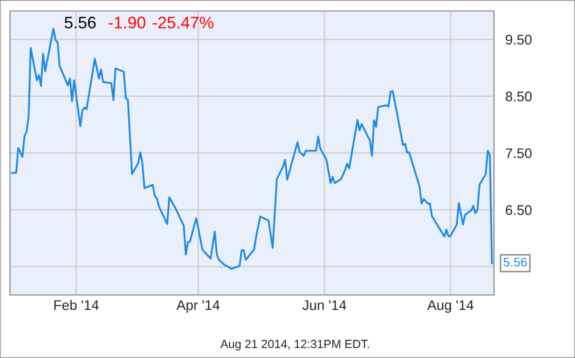 This screenshot has height=358, width=575. What do you see at coordinates (324, 305) in the screenshot?
I see `x-tick-label: Jun '14` at bounding box center [324, 305].